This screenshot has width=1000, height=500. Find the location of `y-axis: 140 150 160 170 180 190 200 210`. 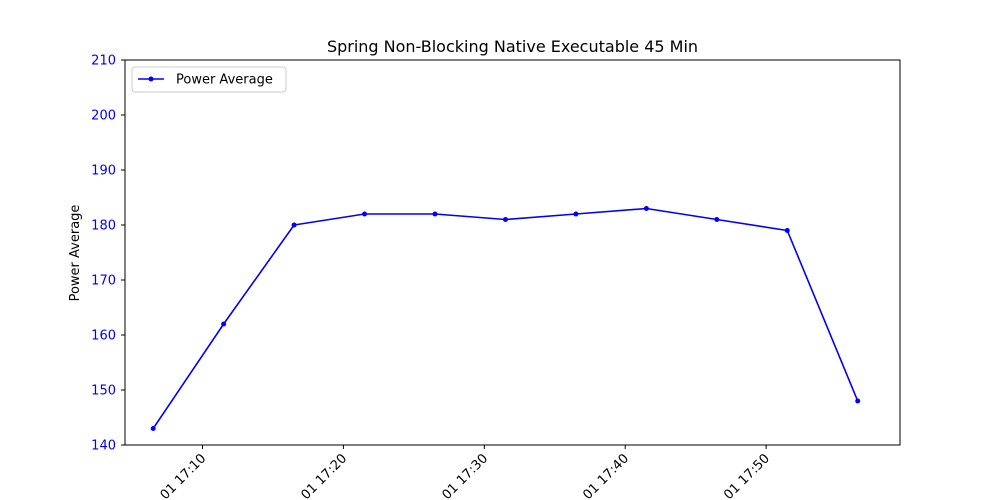

y-axis: 140 150 160 170 180 190 200 210 is located at coordinates (108, 254).